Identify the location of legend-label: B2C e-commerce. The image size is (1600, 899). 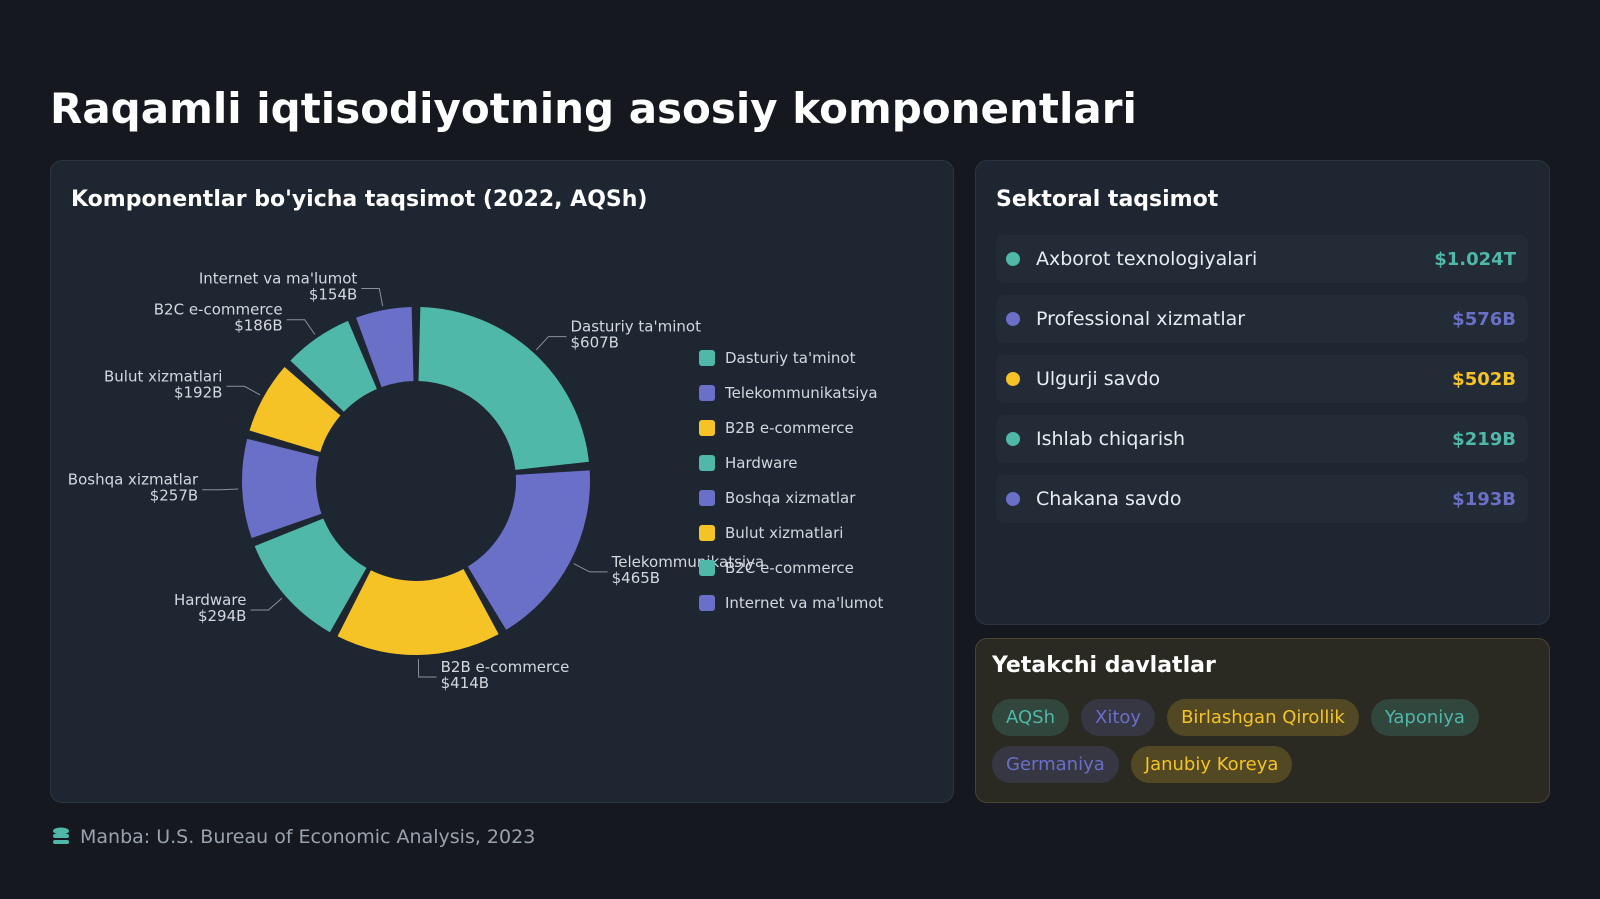
(789, 568).